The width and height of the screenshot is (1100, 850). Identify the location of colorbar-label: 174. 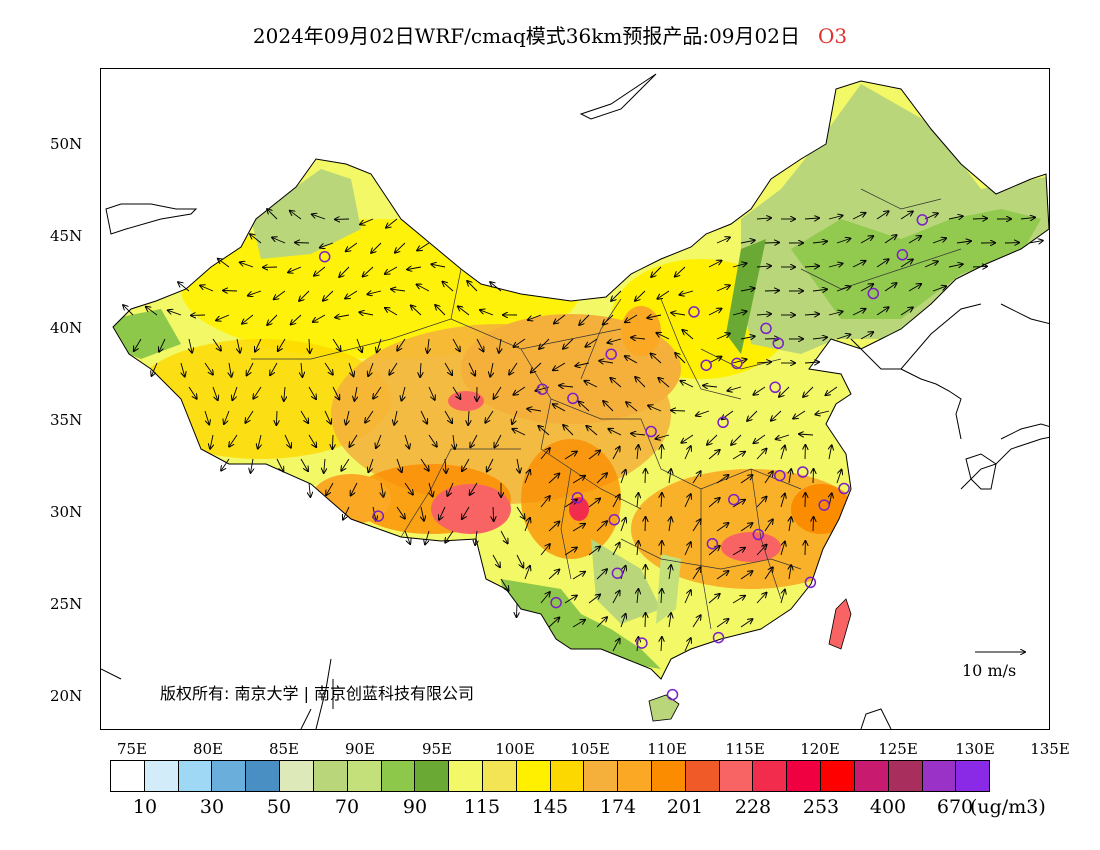
(618, 807).